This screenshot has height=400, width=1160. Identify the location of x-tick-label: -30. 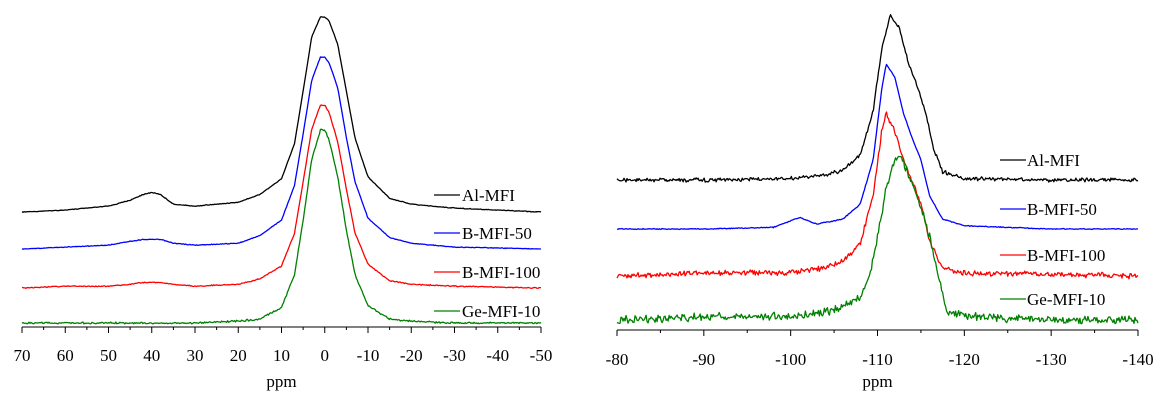
(454, 355).